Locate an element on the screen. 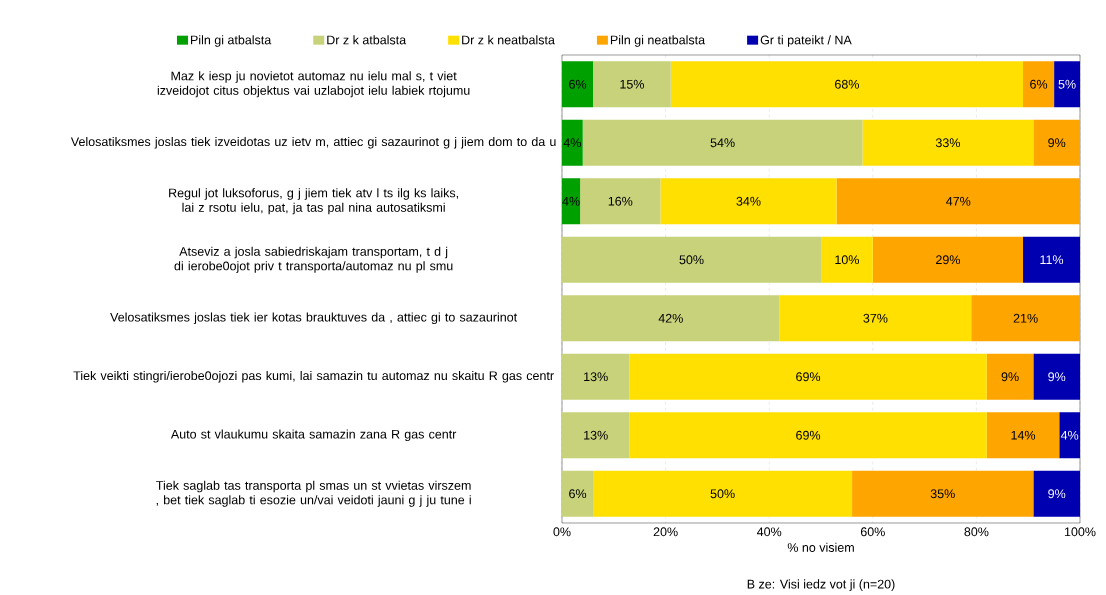 This screenshot has width=1106, height=595. data-label: 47% is located at coordinates (958, 201).